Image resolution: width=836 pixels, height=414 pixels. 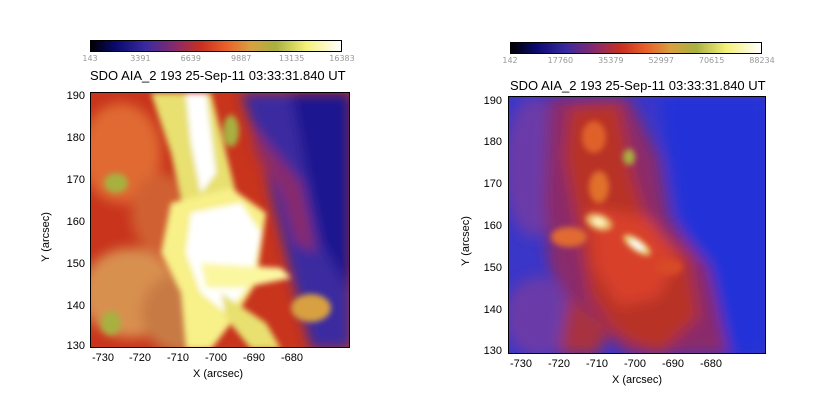 What do you see at coordinates (90, 58) in the screenshot?
I see `colorbar-tick: 143` at bounding box center [90, 58].